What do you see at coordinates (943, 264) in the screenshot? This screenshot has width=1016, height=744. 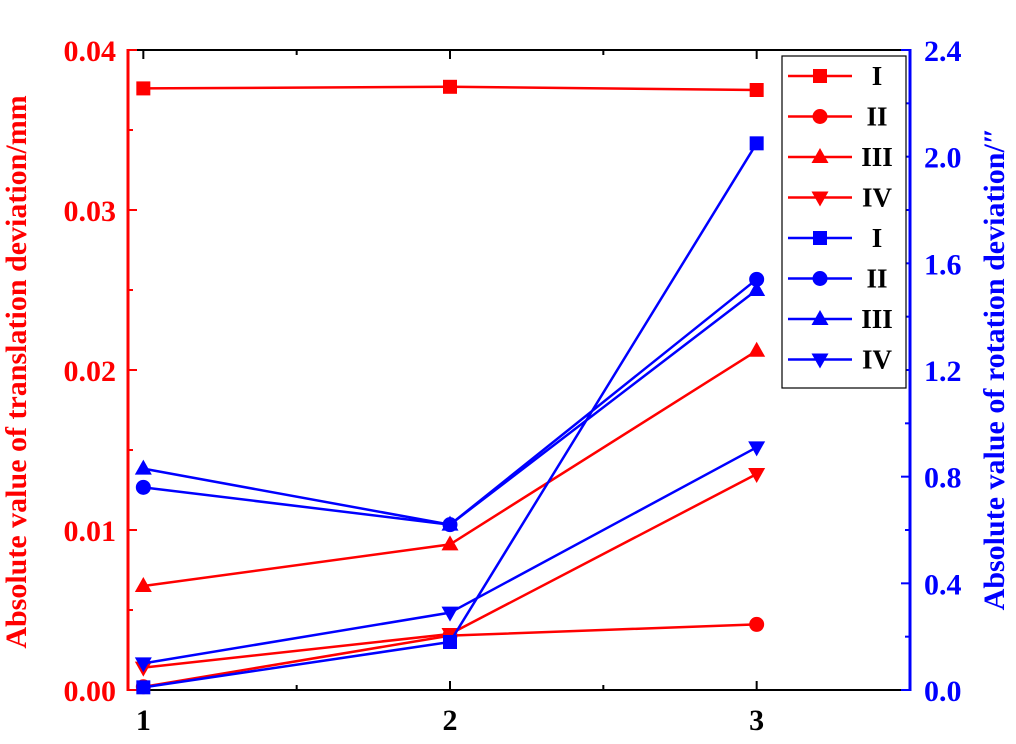 I see `right-axis-tick-label: 1.6` at bounding box center [943, 264].